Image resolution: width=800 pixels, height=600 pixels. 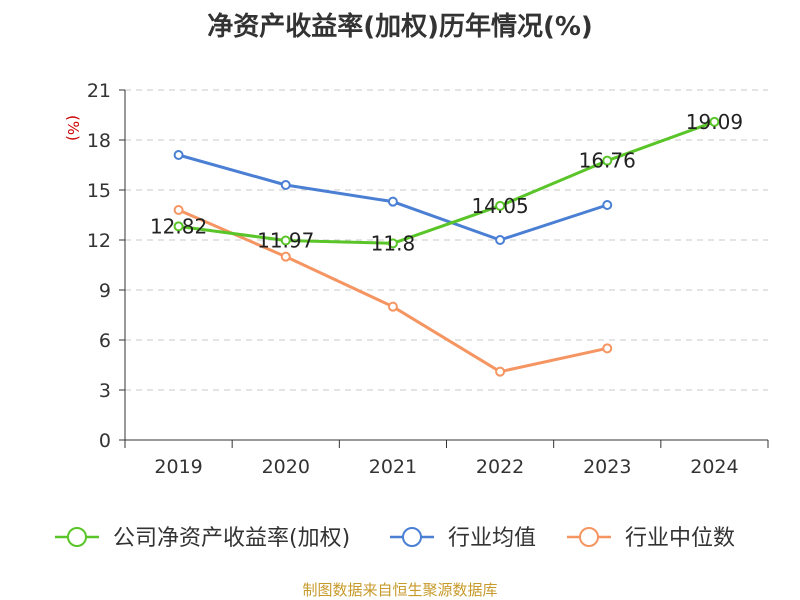 What do you see at coordinates (105, 441) in the screenshot?
I see `y-tick-label: 0` at bounding box center [105, 441].